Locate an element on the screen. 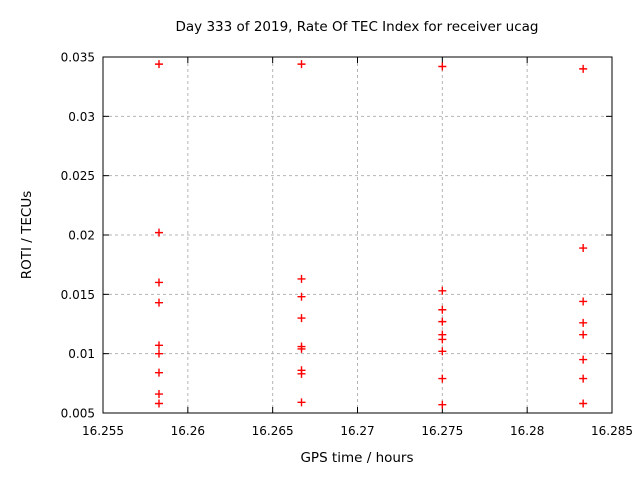  x-tick-label: 16.26 is located at coordinates (188, 431).